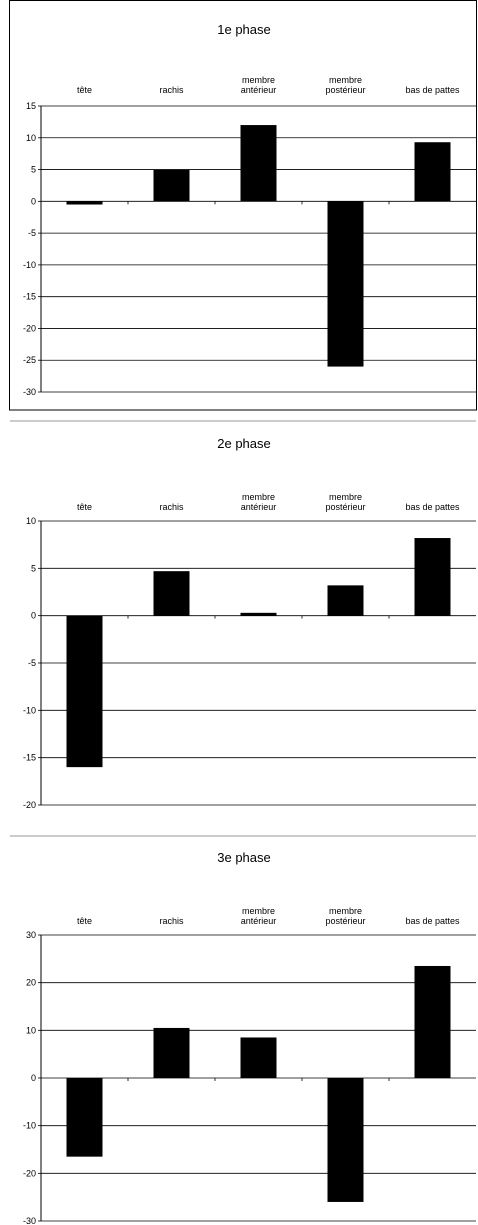 This screenshot has height=1225, width=478. What do you see at coordinates (31, 983) in the screenshot?
I see `y-tick-label: 20` at bounding box center [31, 983].